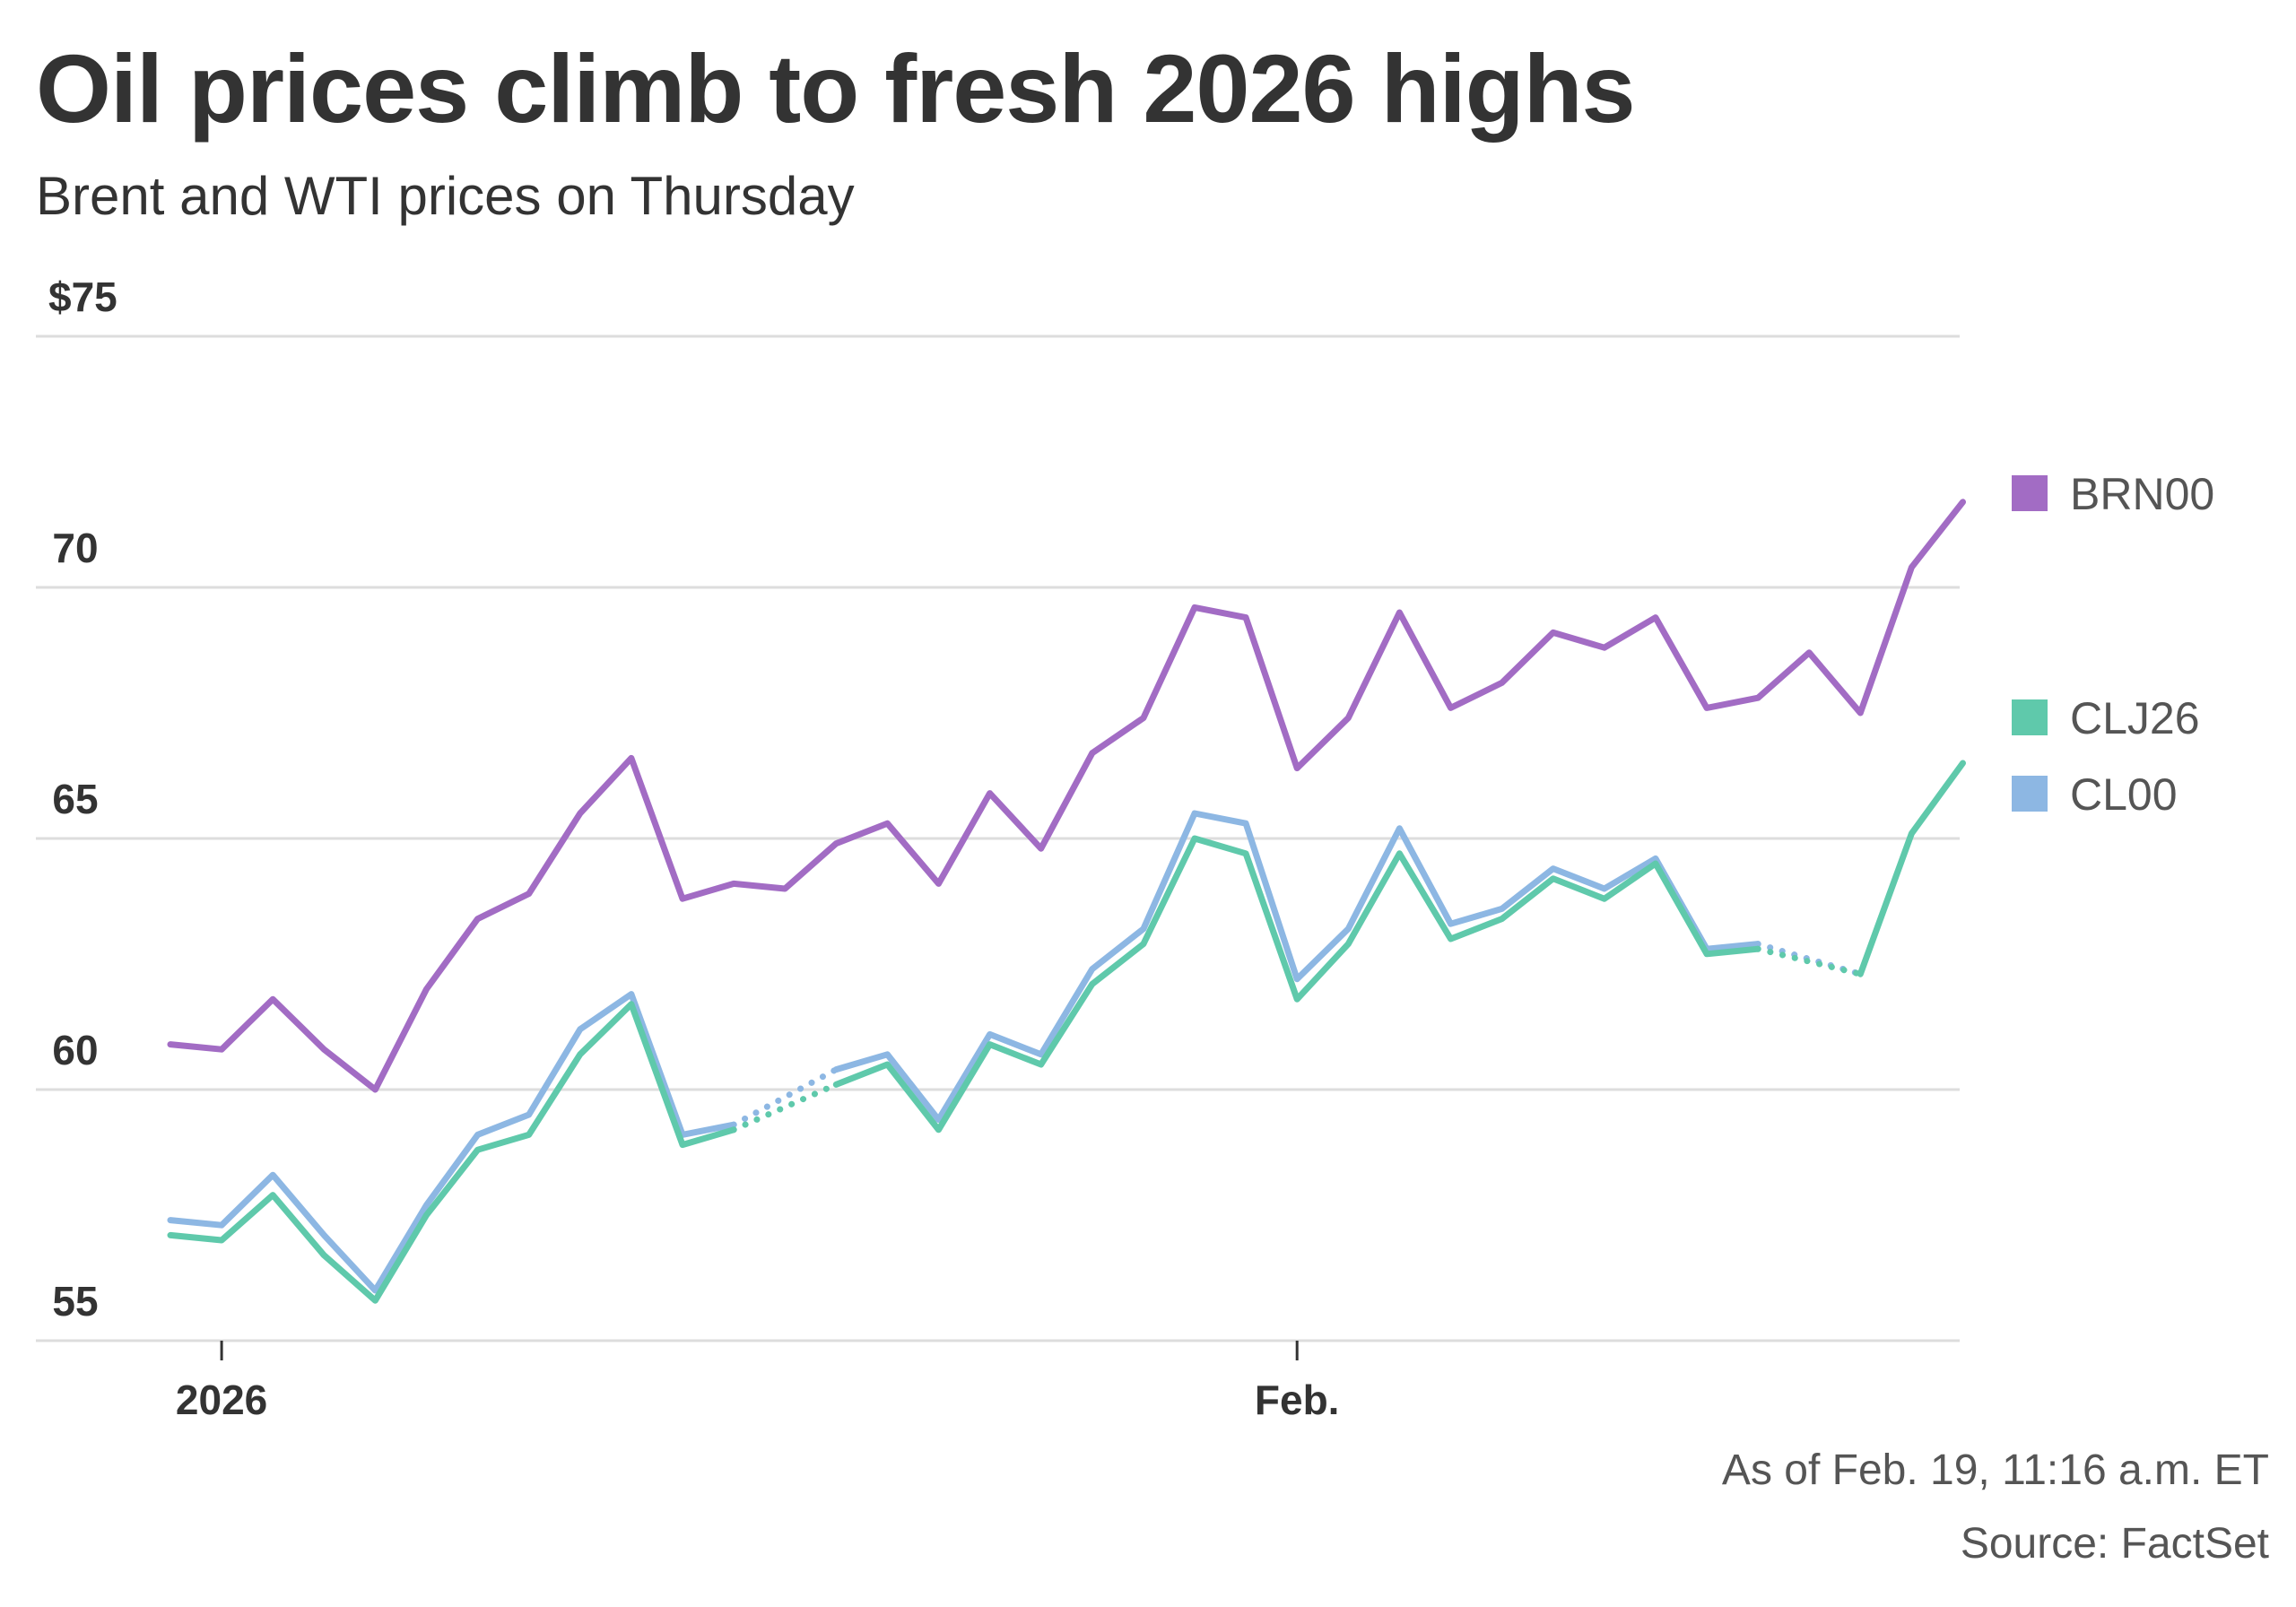 The width and height of the screenshot is (2296, 1607). I want to click on legend-label-clj26: CLJ26, so click(2135, 718).